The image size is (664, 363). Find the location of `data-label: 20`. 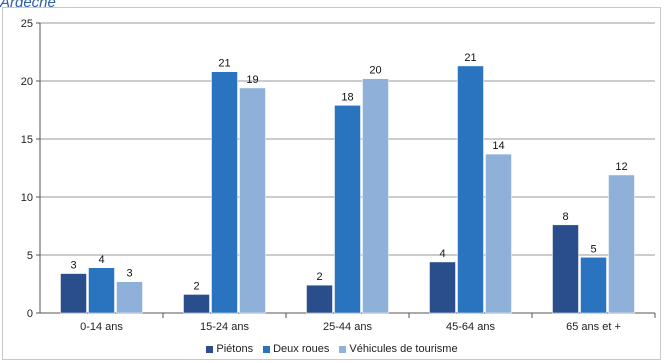

data-label: 20 is located at coordinates (375, 71).